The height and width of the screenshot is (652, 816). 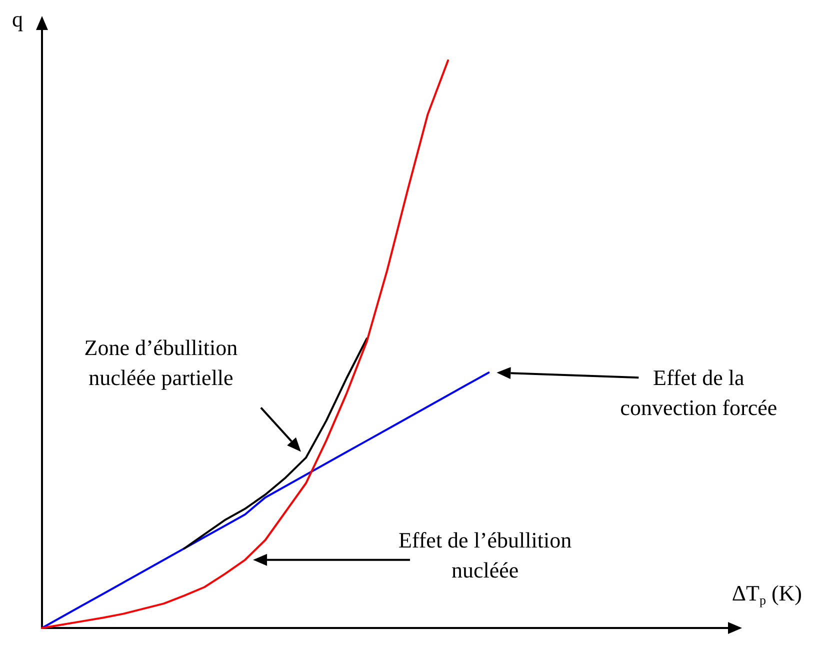 I want to click on annotation: Effet de l’ébullition nucléée, so click(x=485, y=554).